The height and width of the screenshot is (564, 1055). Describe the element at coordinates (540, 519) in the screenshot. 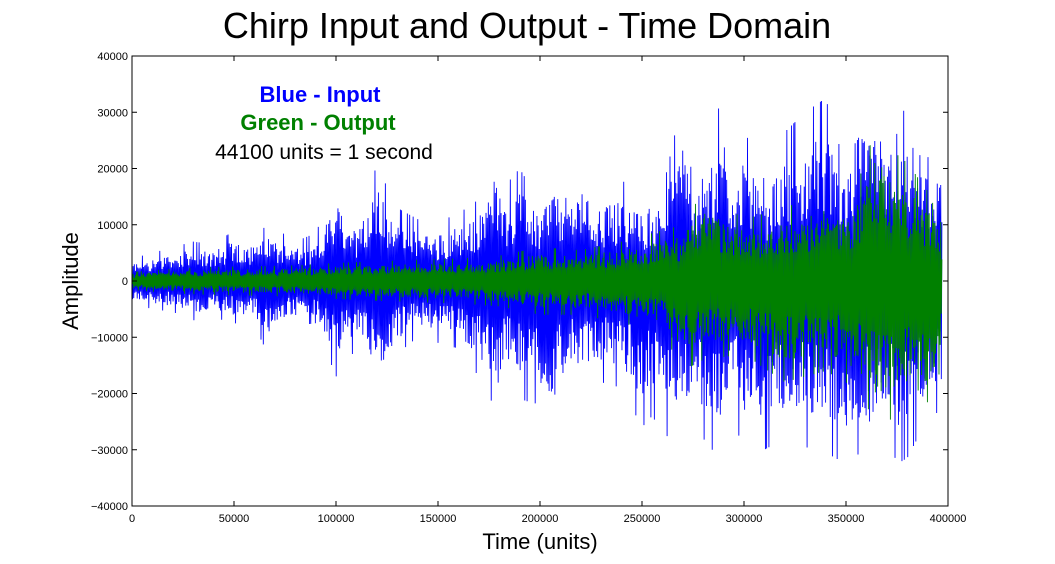

I see `x-tick-label: 200000` at that location.